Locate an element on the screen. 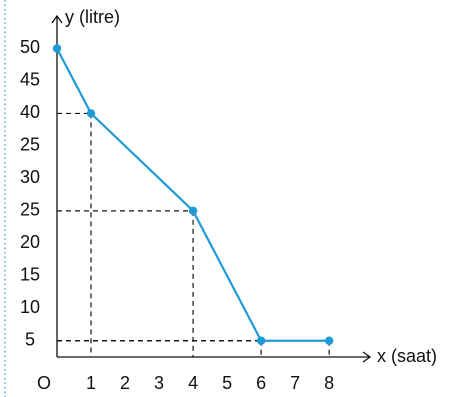  y-tick-label: 10 is located at coordinates (30, 307).